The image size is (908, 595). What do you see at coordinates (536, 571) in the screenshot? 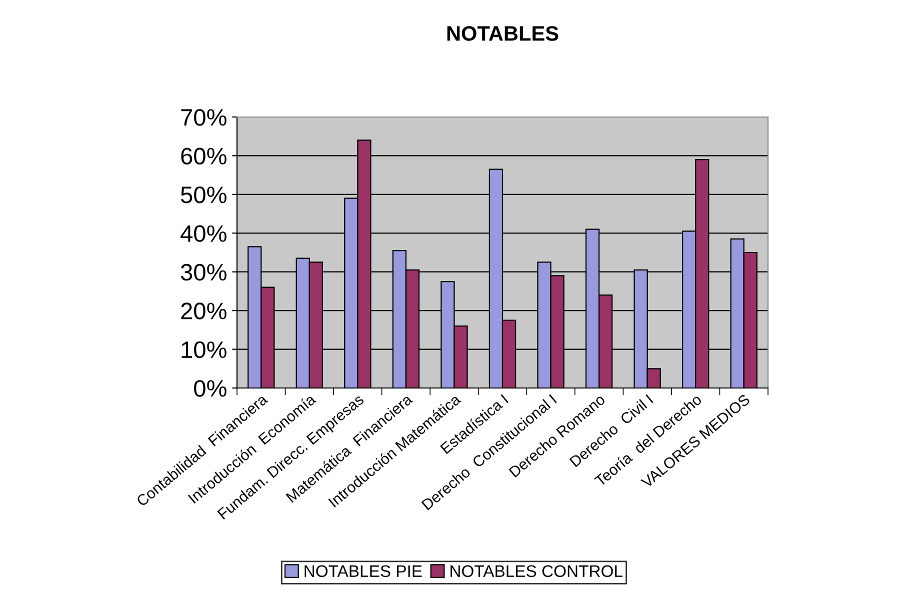
I see `legend-label: NOTABLES CONTROL` at bounding box center [536, 571].